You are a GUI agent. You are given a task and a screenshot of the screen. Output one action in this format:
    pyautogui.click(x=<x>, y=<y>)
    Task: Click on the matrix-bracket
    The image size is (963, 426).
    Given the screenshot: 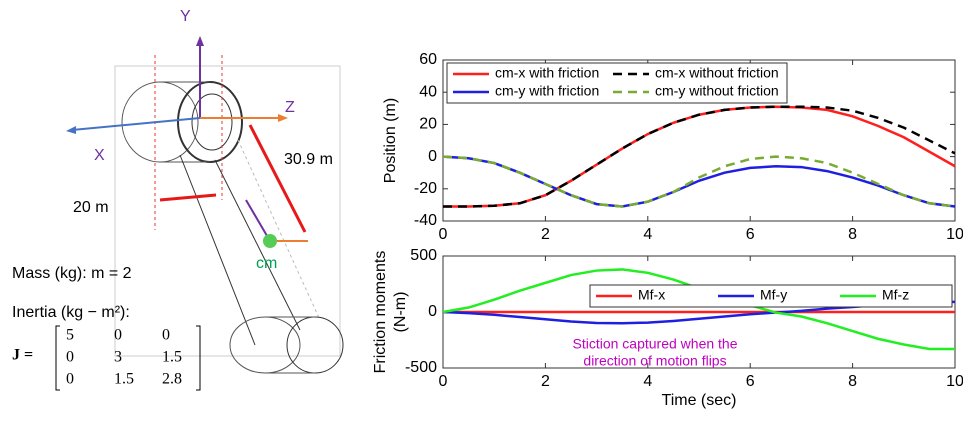 What is the action you would take?
    pyautogui.click(x=128, y=358)
    